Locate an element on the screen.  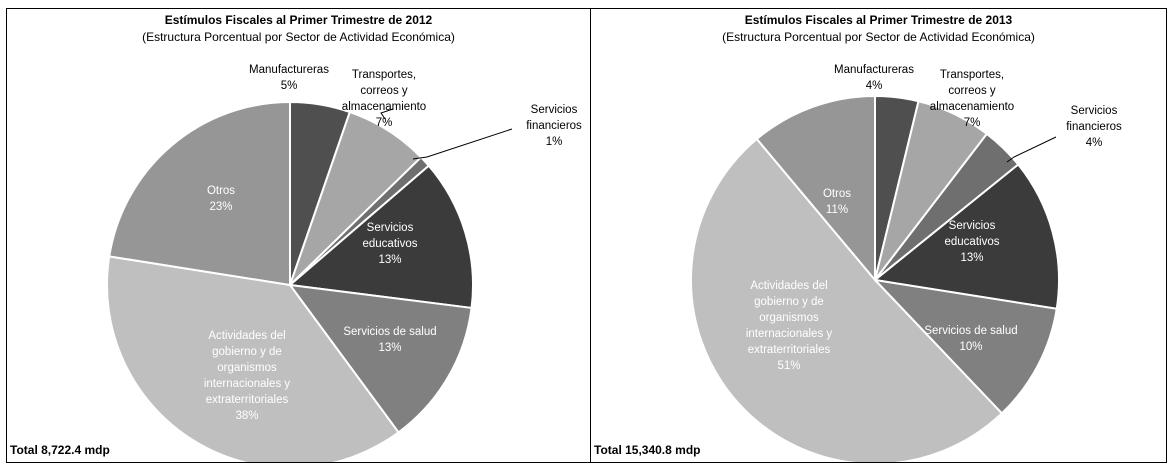
slice-label-financieros: Servicios financieros 1% is located at coordinates (554, 126).